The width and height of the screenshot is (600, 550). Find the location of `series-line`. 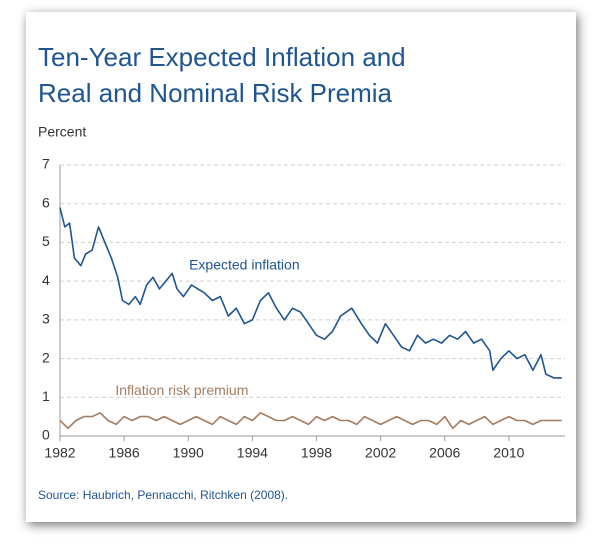

series-line is located at coordinates (310, 421).